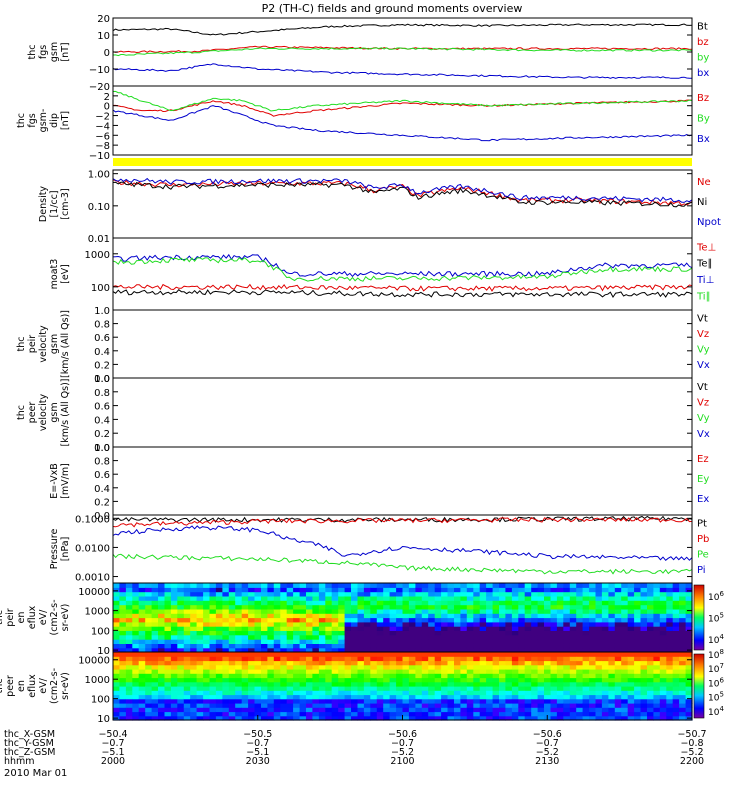  I want to click on ytick-label: 0.2, so click(102, 434).